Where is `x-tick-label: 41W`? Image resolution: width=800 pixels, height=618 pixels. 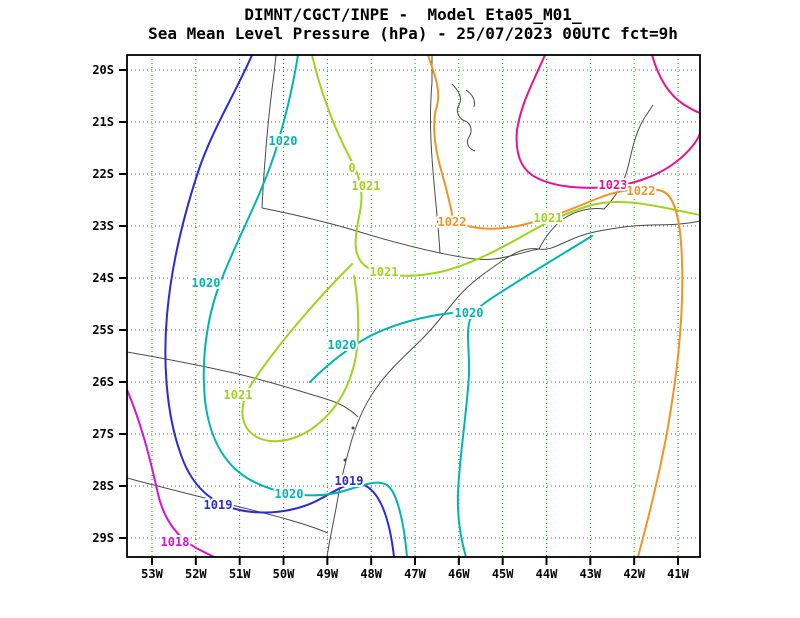
x-tick-label: 41W is located at coordinates (678, 574).